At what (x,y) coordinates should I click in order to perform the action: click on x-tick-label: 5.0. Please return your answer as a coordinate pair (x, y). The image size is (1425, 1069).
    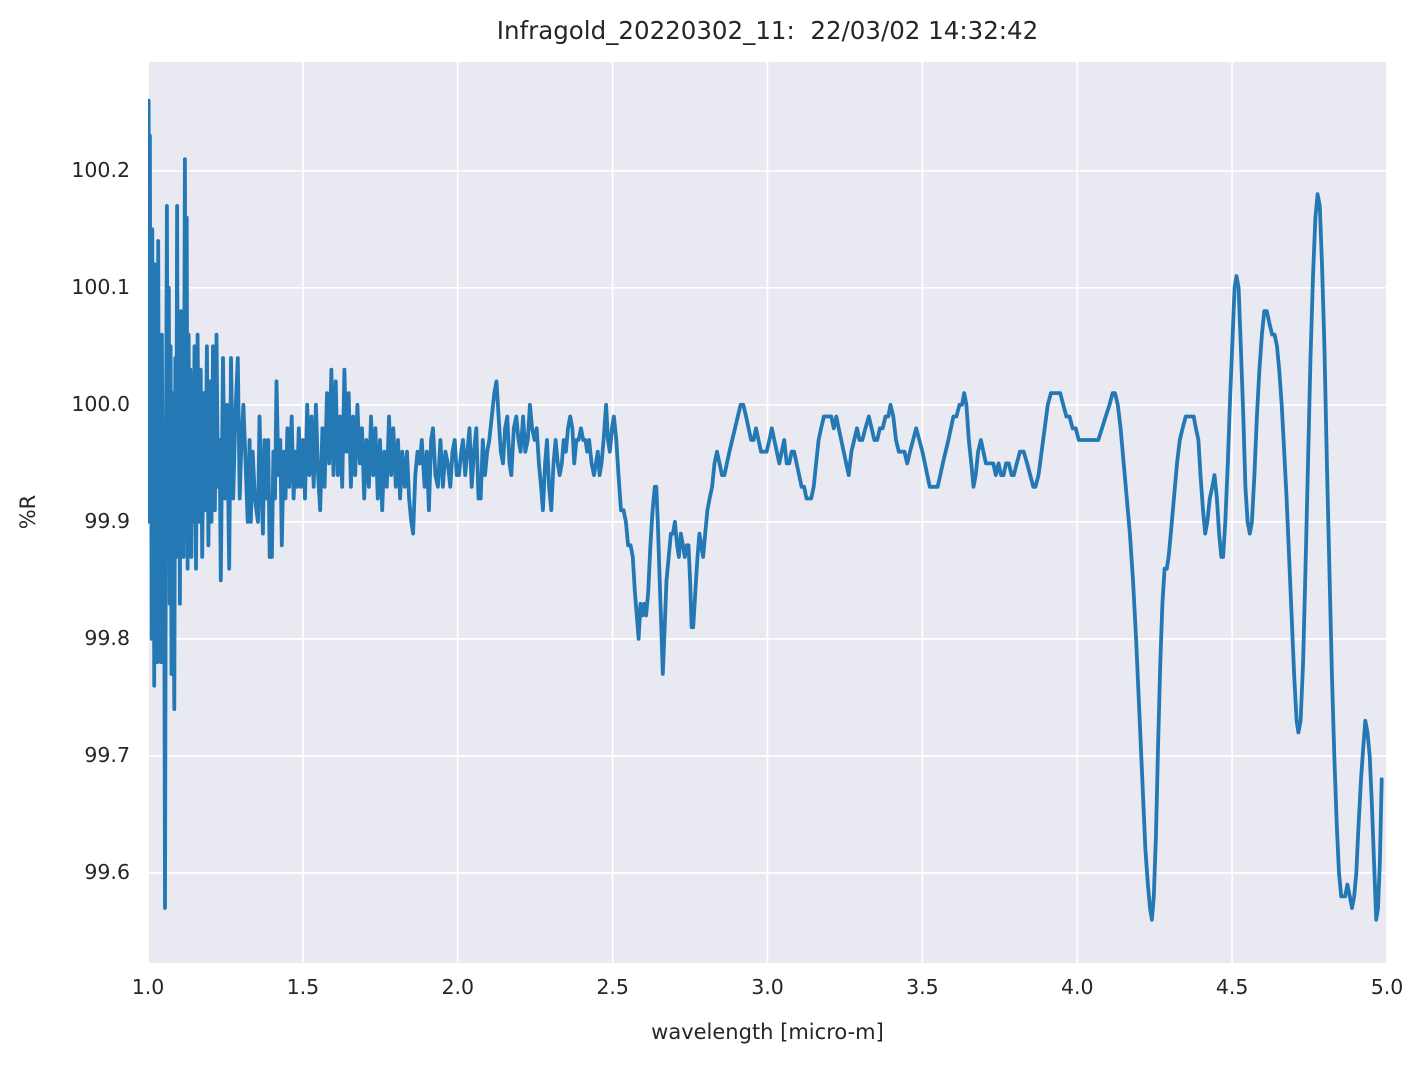
    Looking at the image, I should click on (1387, 987).